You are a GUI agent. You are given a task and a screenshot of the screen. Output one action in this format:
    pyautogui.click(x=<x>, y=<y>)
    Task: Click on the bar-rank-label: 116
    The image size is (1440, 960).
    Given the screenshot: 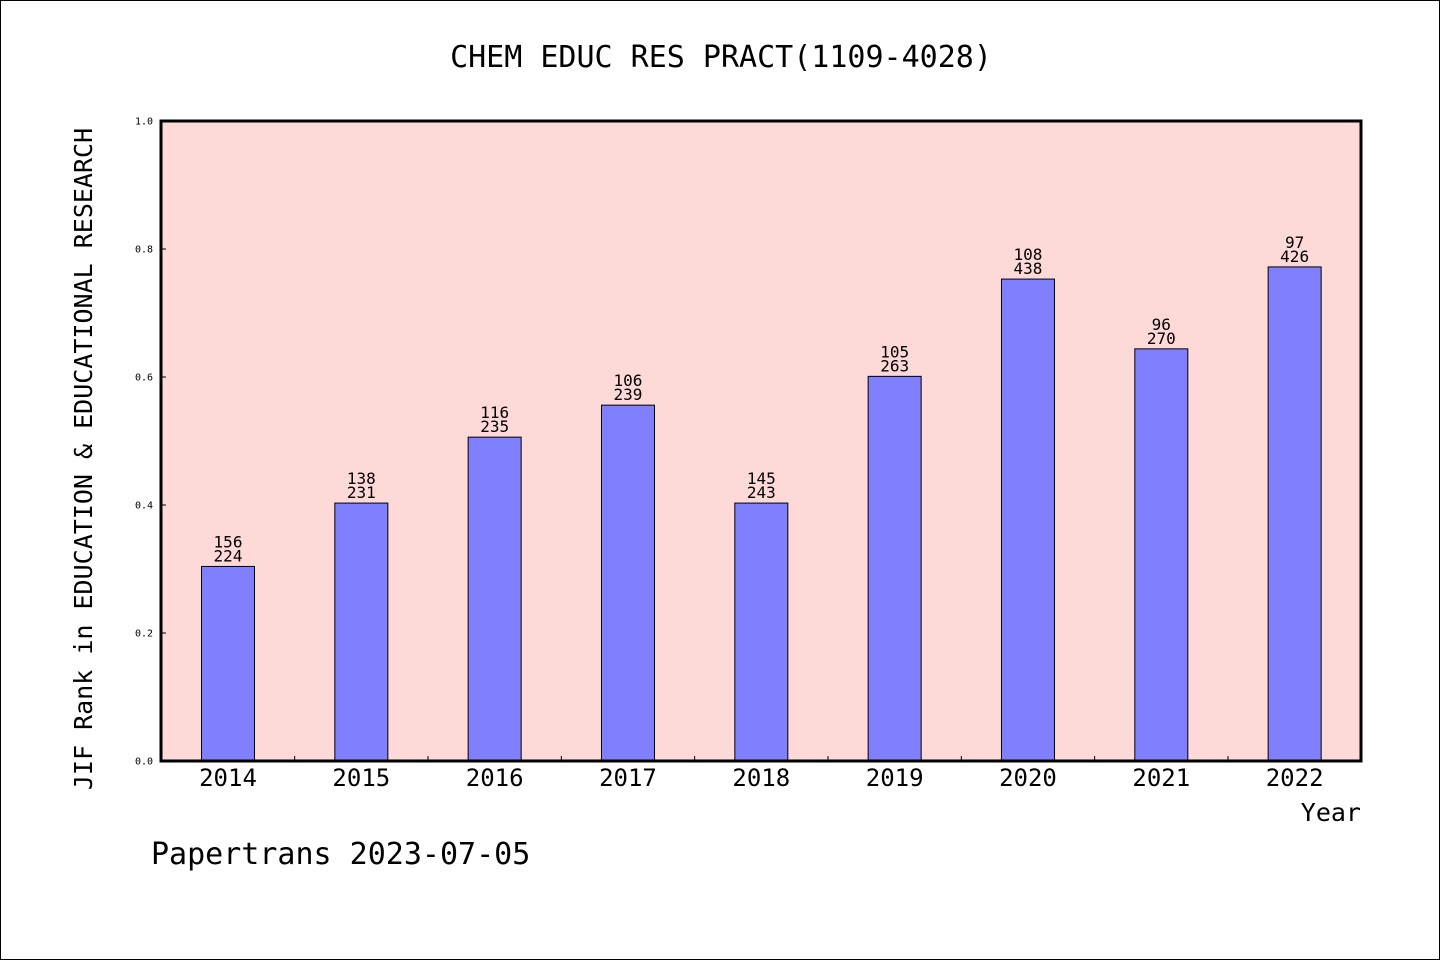 What is the action you would take?
    pyautogui.click(x=494, y=412)
    